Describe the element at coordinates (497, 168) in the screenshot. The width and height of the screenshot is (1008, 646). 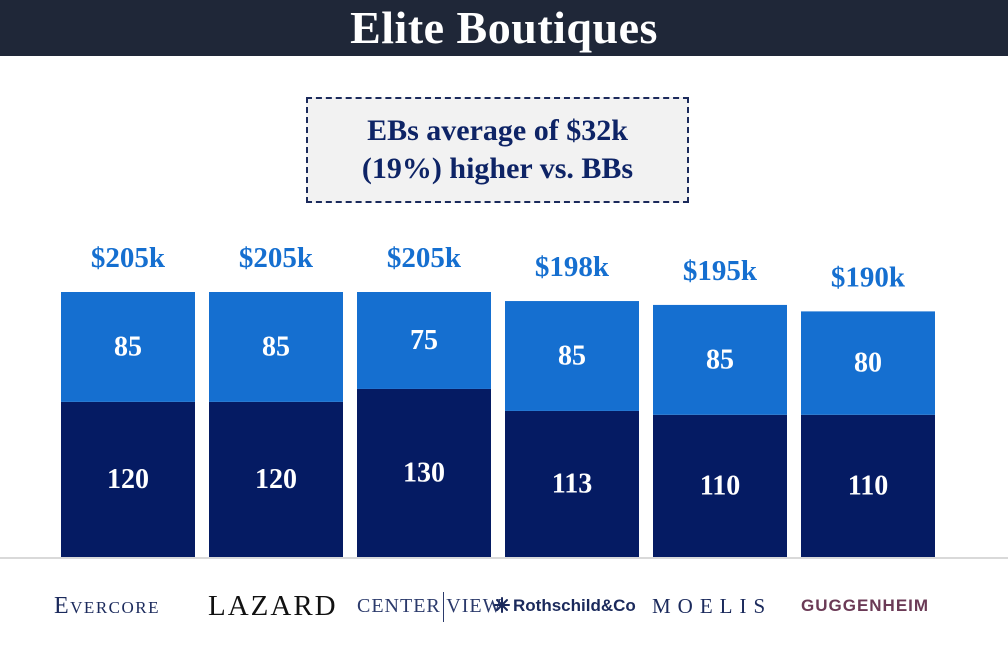
I see `callout-line-2: (19%) higher vs. BBs` at that location.